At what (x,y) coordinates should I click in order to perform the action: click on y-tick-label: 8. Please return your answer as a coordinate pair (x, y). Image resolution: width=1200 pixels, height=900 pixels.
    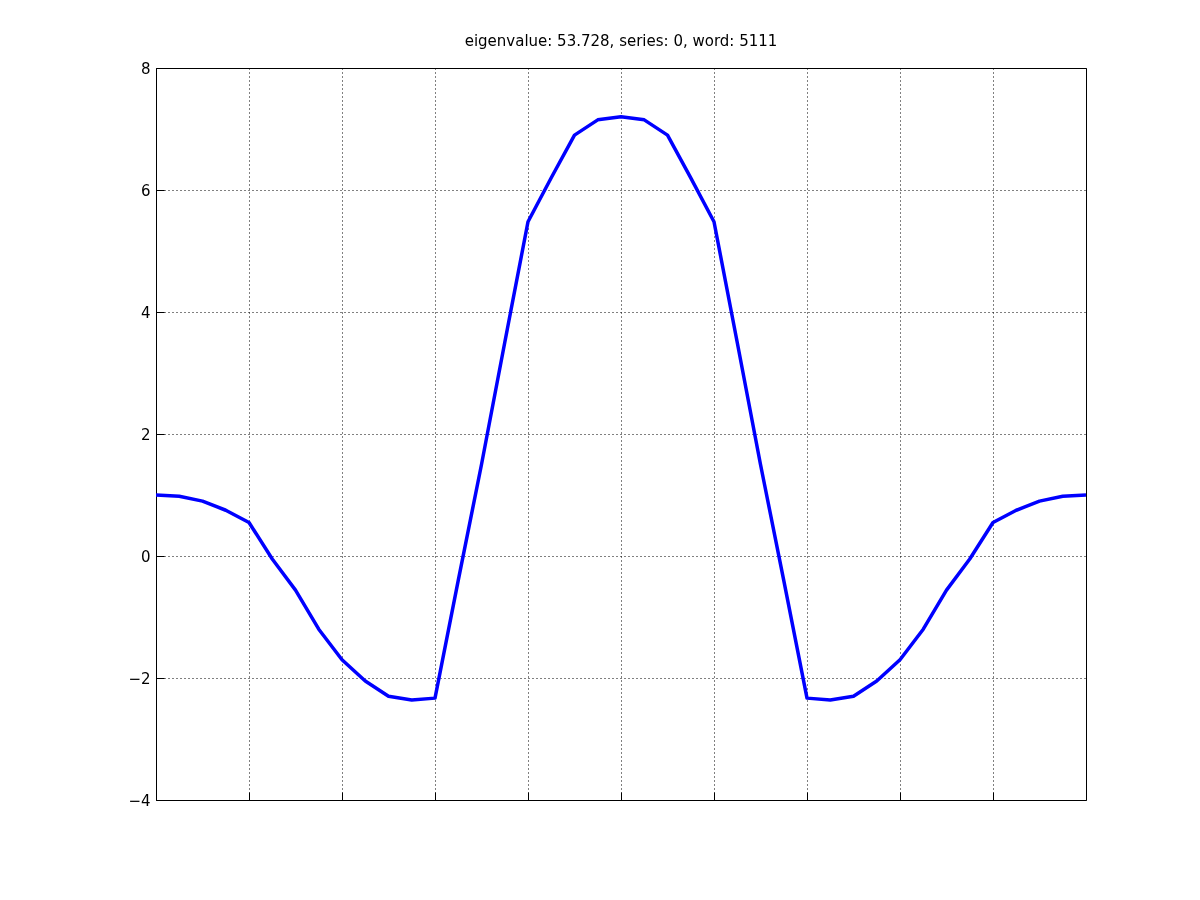
    Looking at the image, I should click on (145, 68).